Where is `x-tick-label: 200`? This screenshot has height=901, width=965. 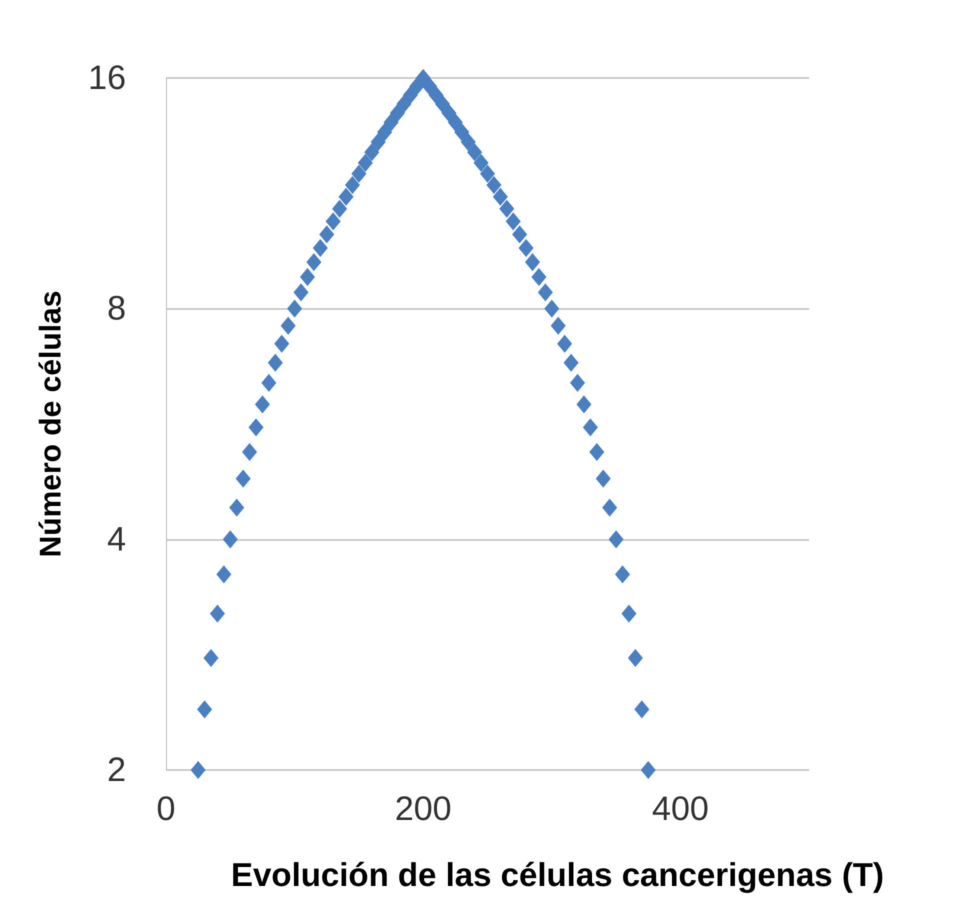 x-tick-label: 200 is located at coordinates (423, 809).